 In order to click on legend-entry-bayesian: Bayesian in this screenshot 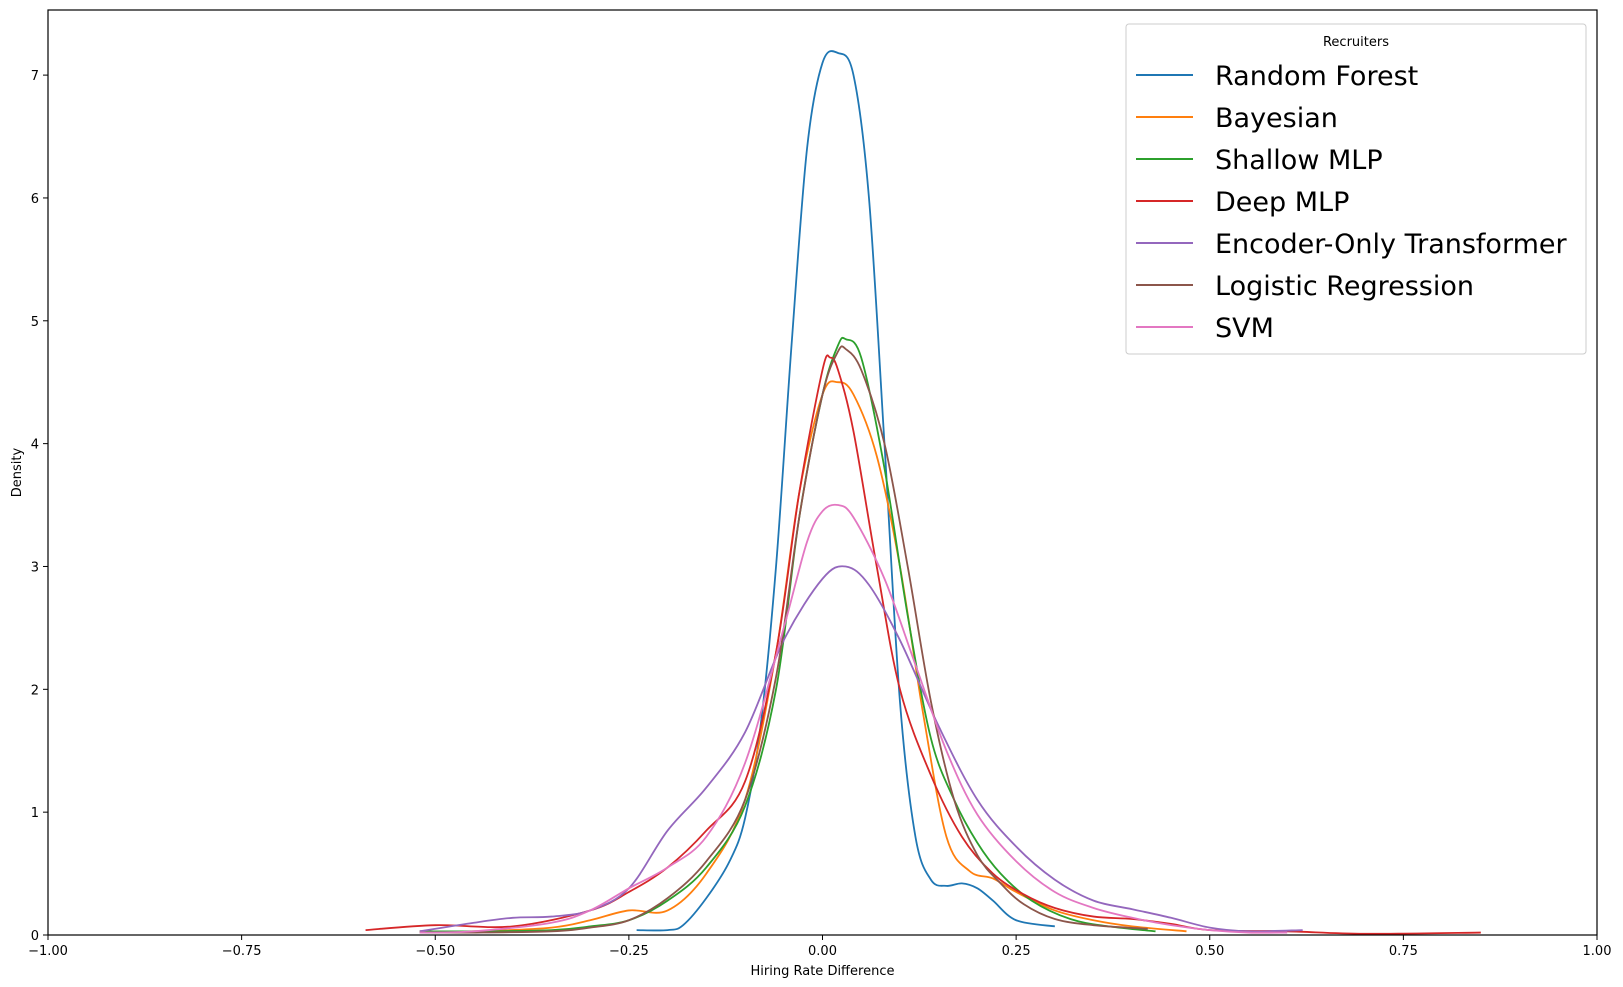, I will do `click(1237, 118)`.